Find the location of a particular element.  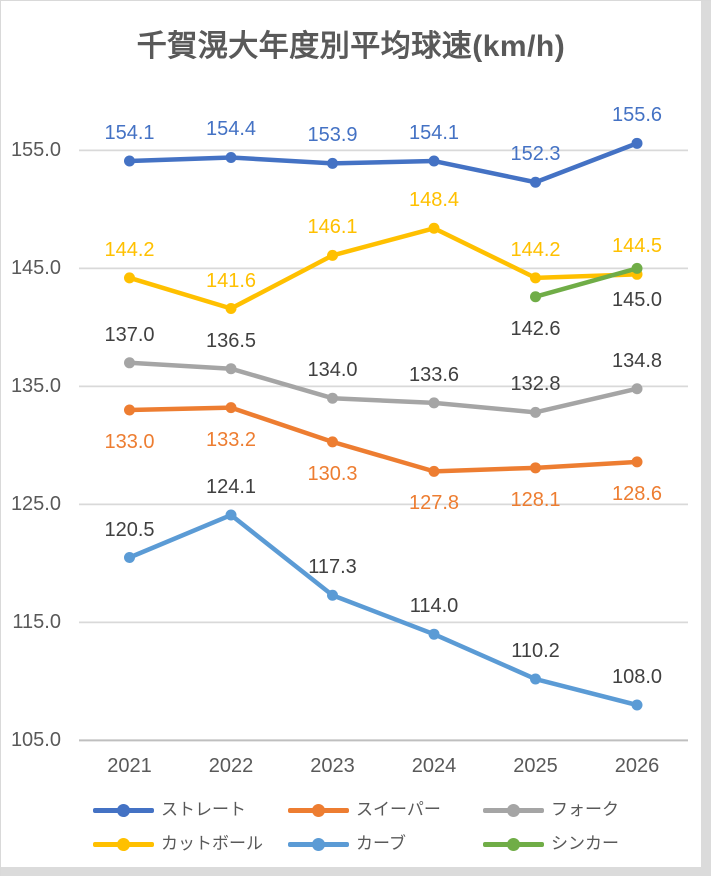

data-label-straight-2026: 155.6 is located at coordinates (637, 115).